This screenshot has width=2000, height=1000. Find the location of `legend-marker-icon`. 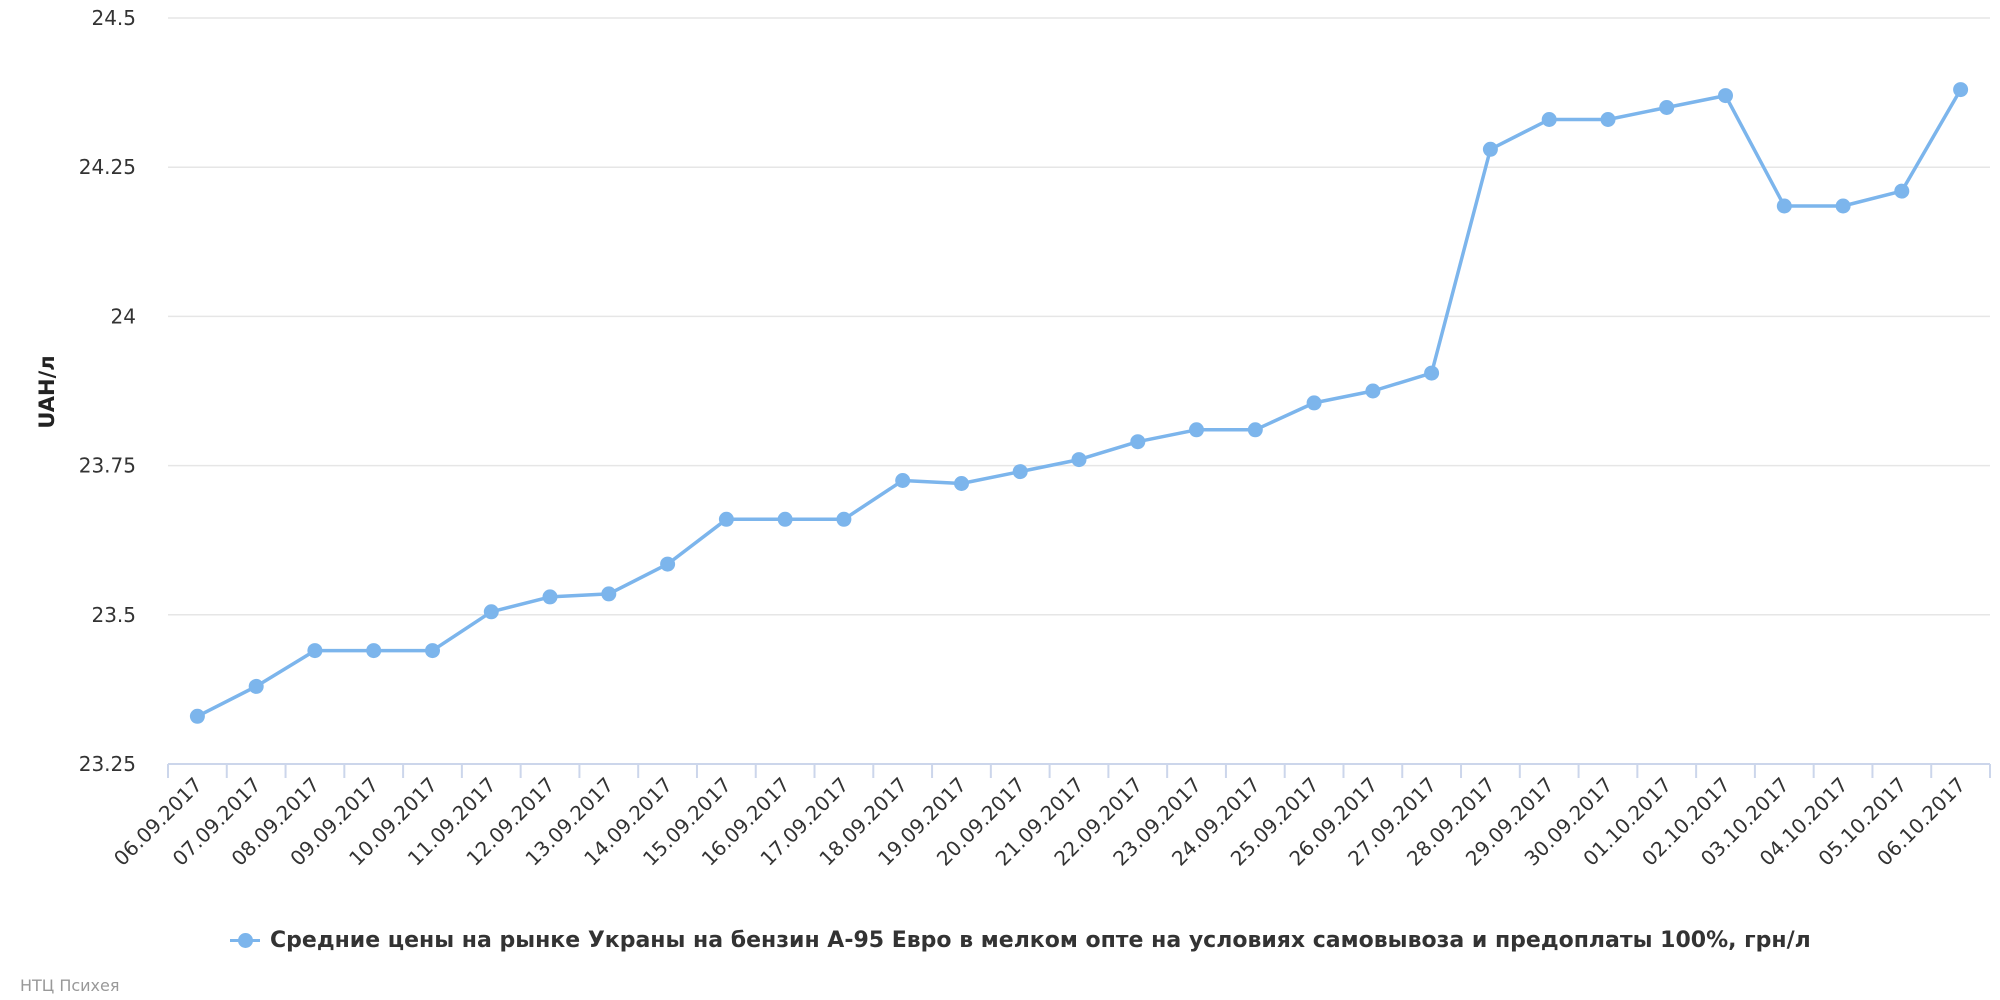

legend-marker-icon is located at coordinates (245, 940).